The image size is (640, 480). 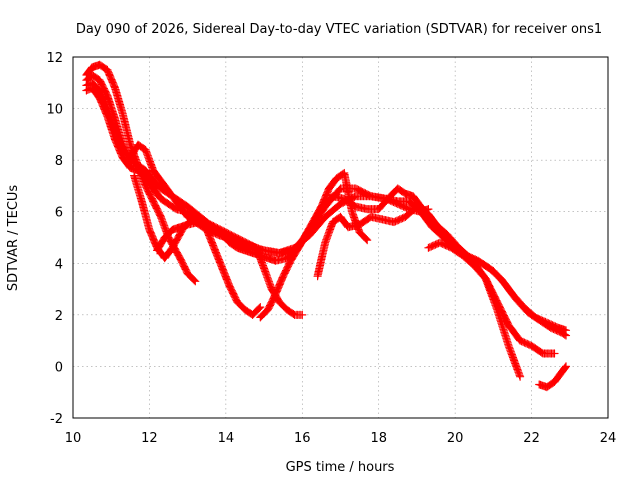 What do you see at coordinates (59, 367) in the screenshot?
I see `y-tick-label: 0` at bounding box center [59, 367].